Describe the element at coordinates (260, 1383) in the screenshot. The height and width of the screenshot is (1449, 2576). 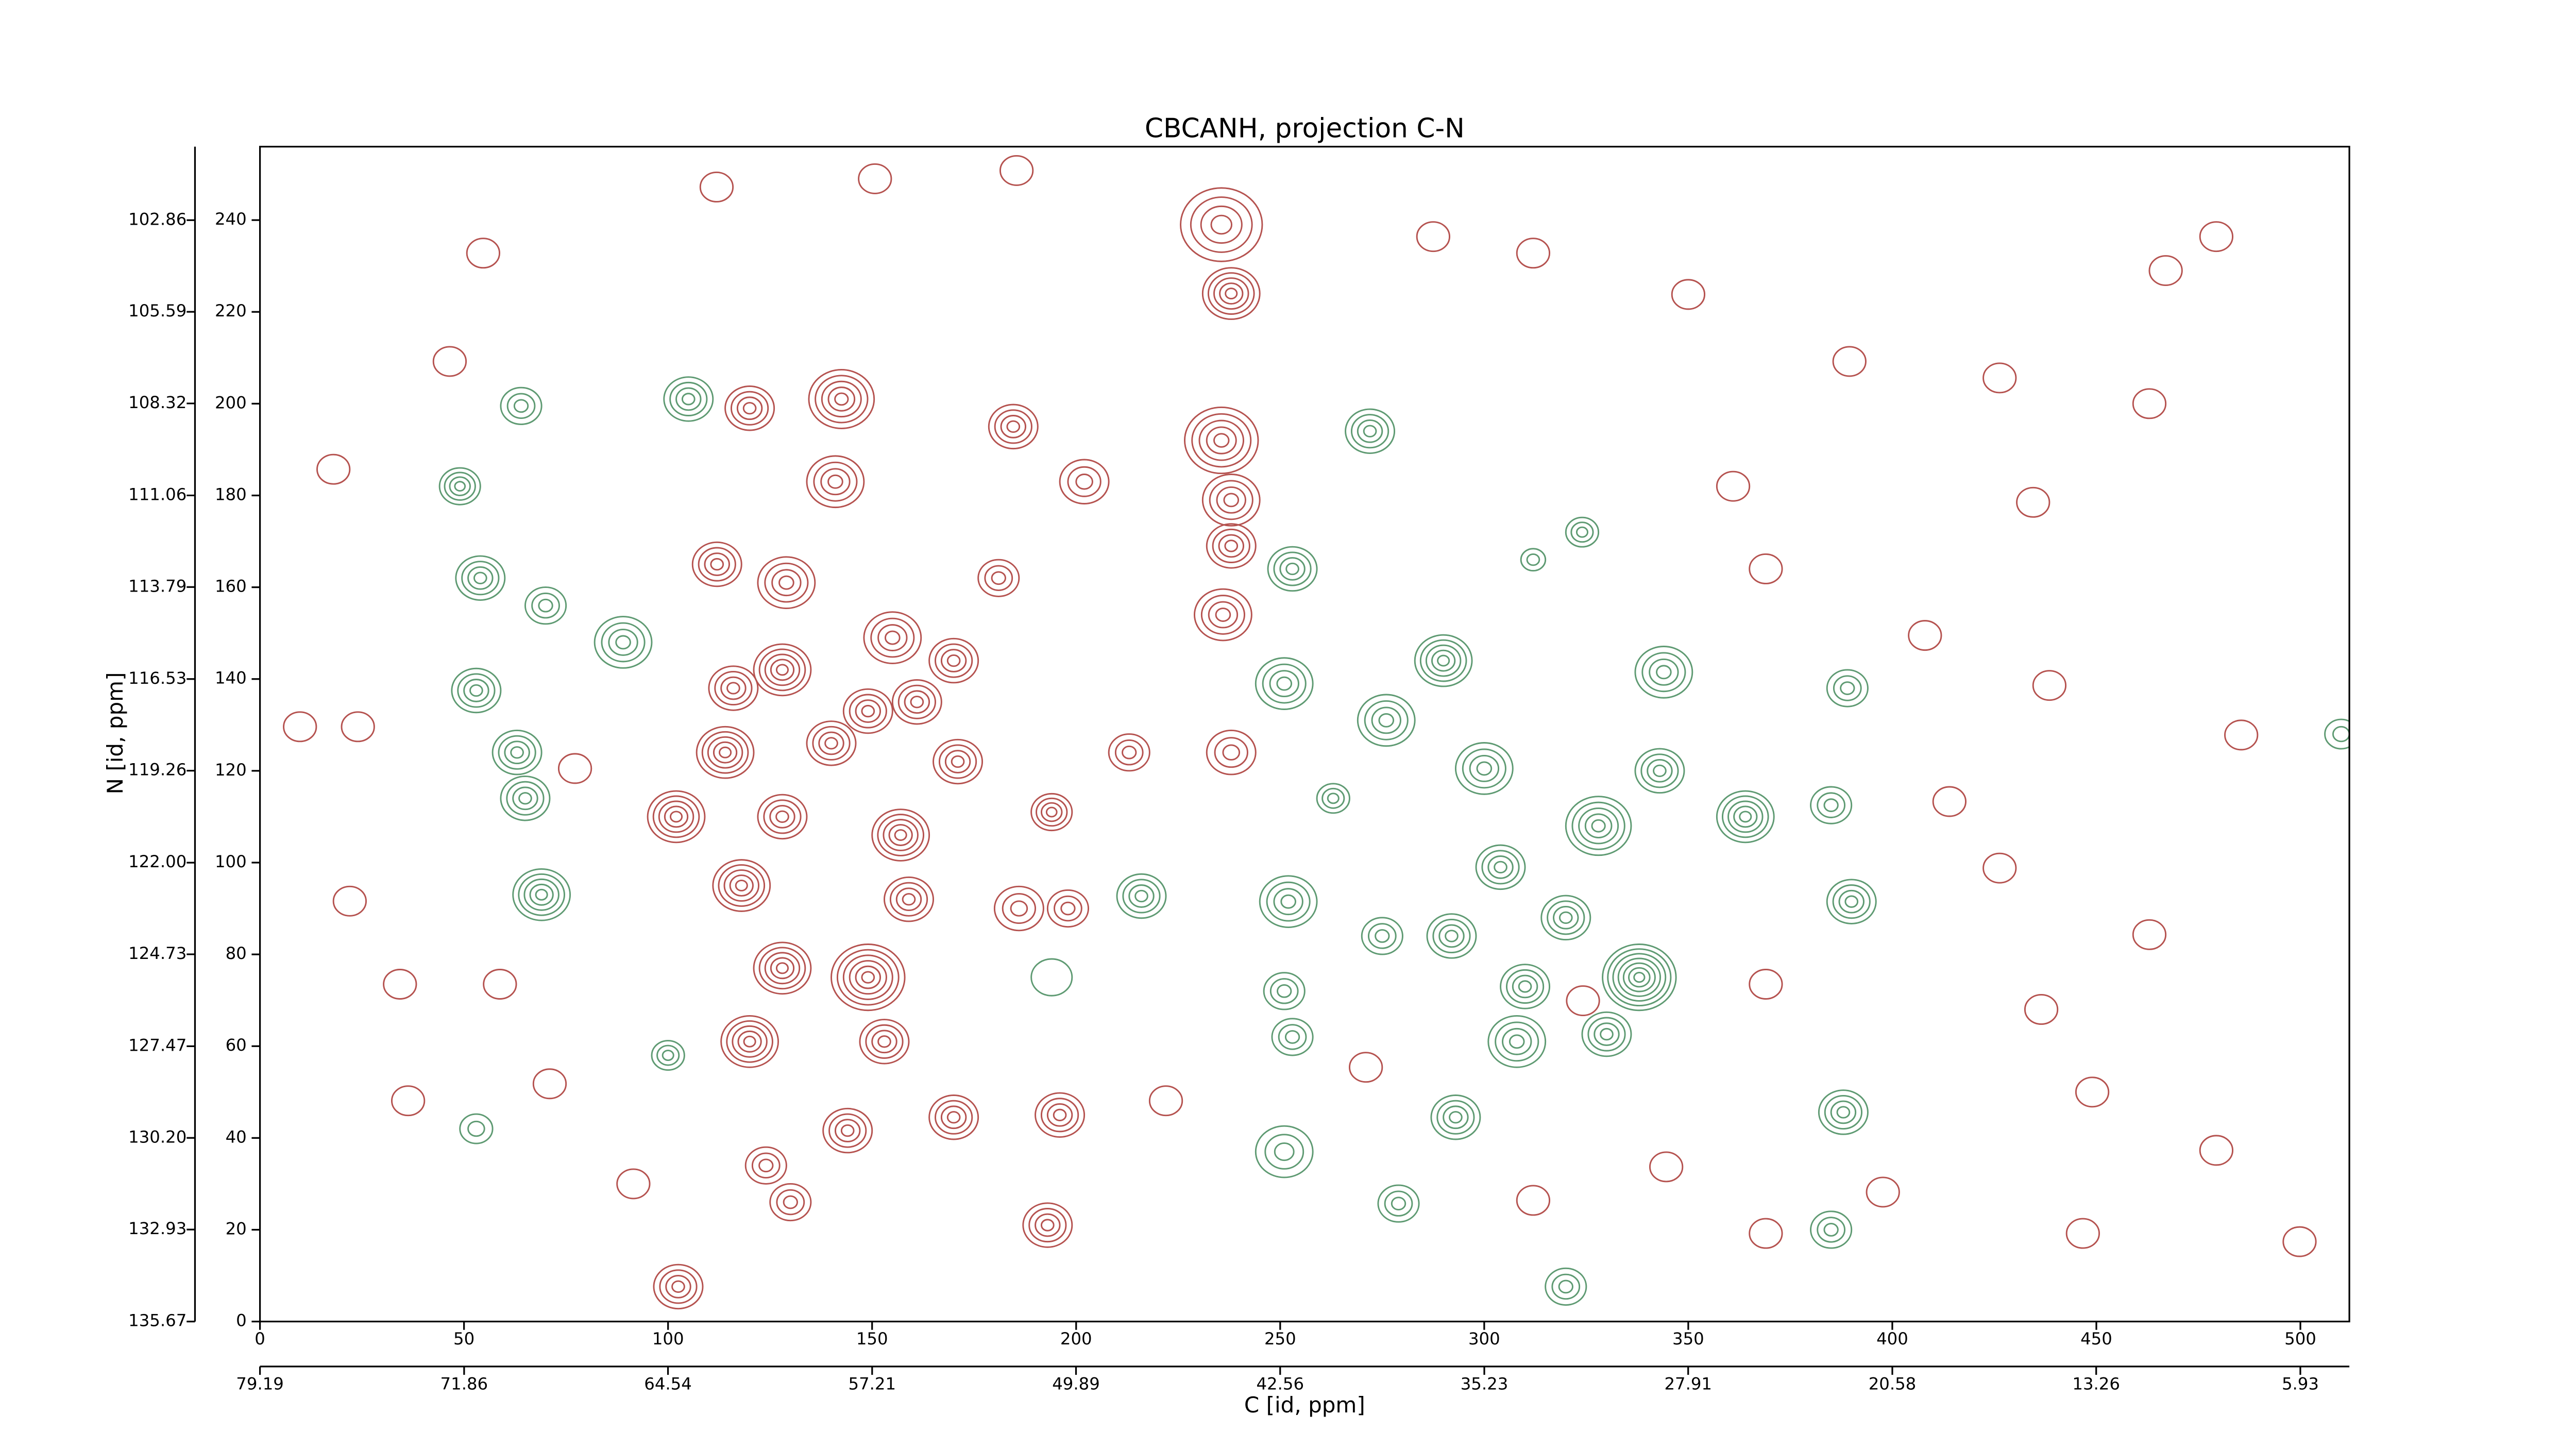
I see `x2-tick-label: 79.19` at that location.